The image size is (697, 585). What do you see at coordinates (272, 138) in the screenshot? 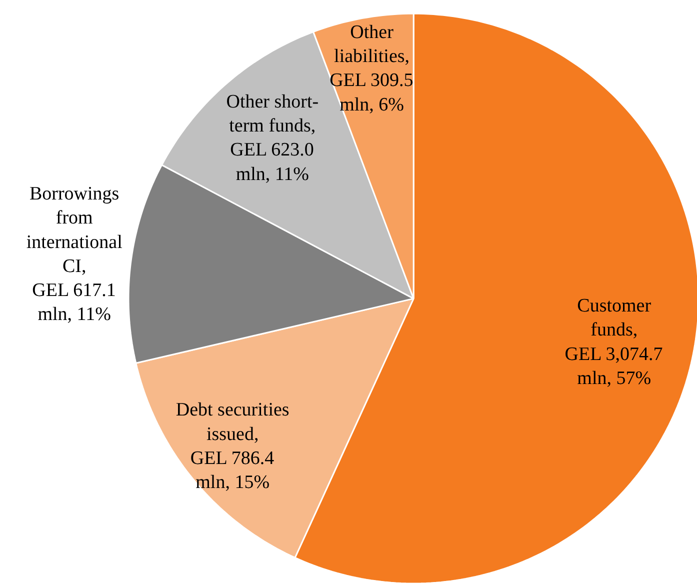
I see `slice-label: Other short-term funds, GEL 623.0 mln, 11%` at bounding box center [272, 138].